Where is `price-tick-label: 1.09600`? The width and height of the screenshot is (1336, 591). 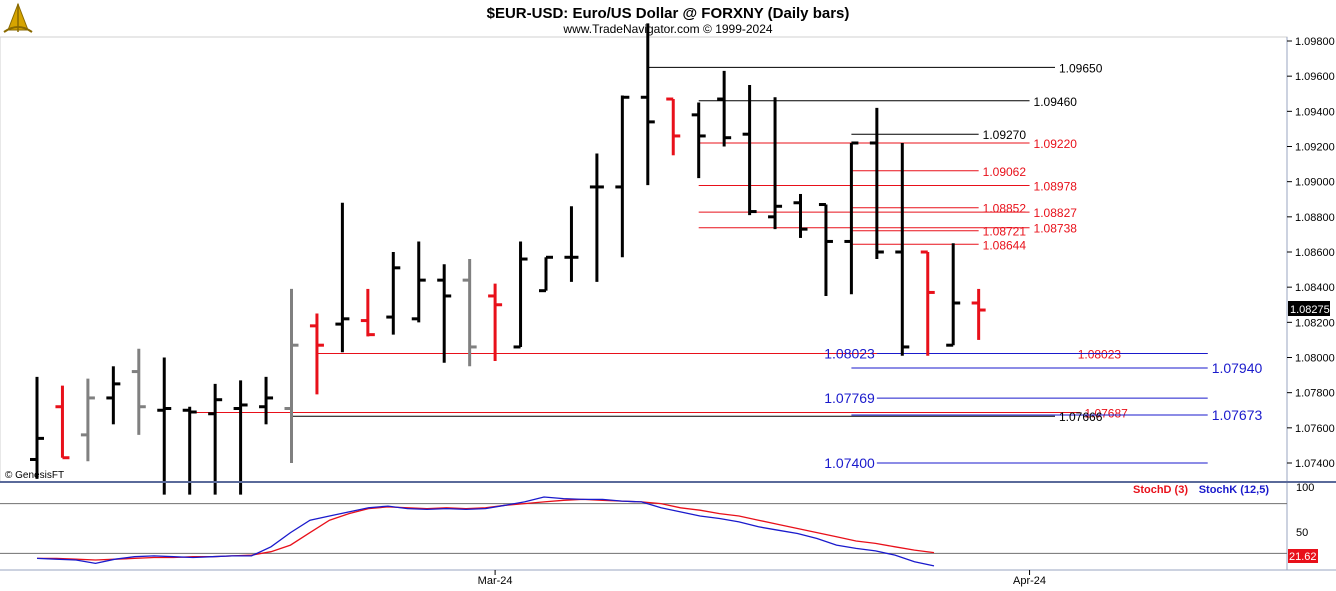 price-tick-label: 1.09600 is located at coordinates (1315, 77).